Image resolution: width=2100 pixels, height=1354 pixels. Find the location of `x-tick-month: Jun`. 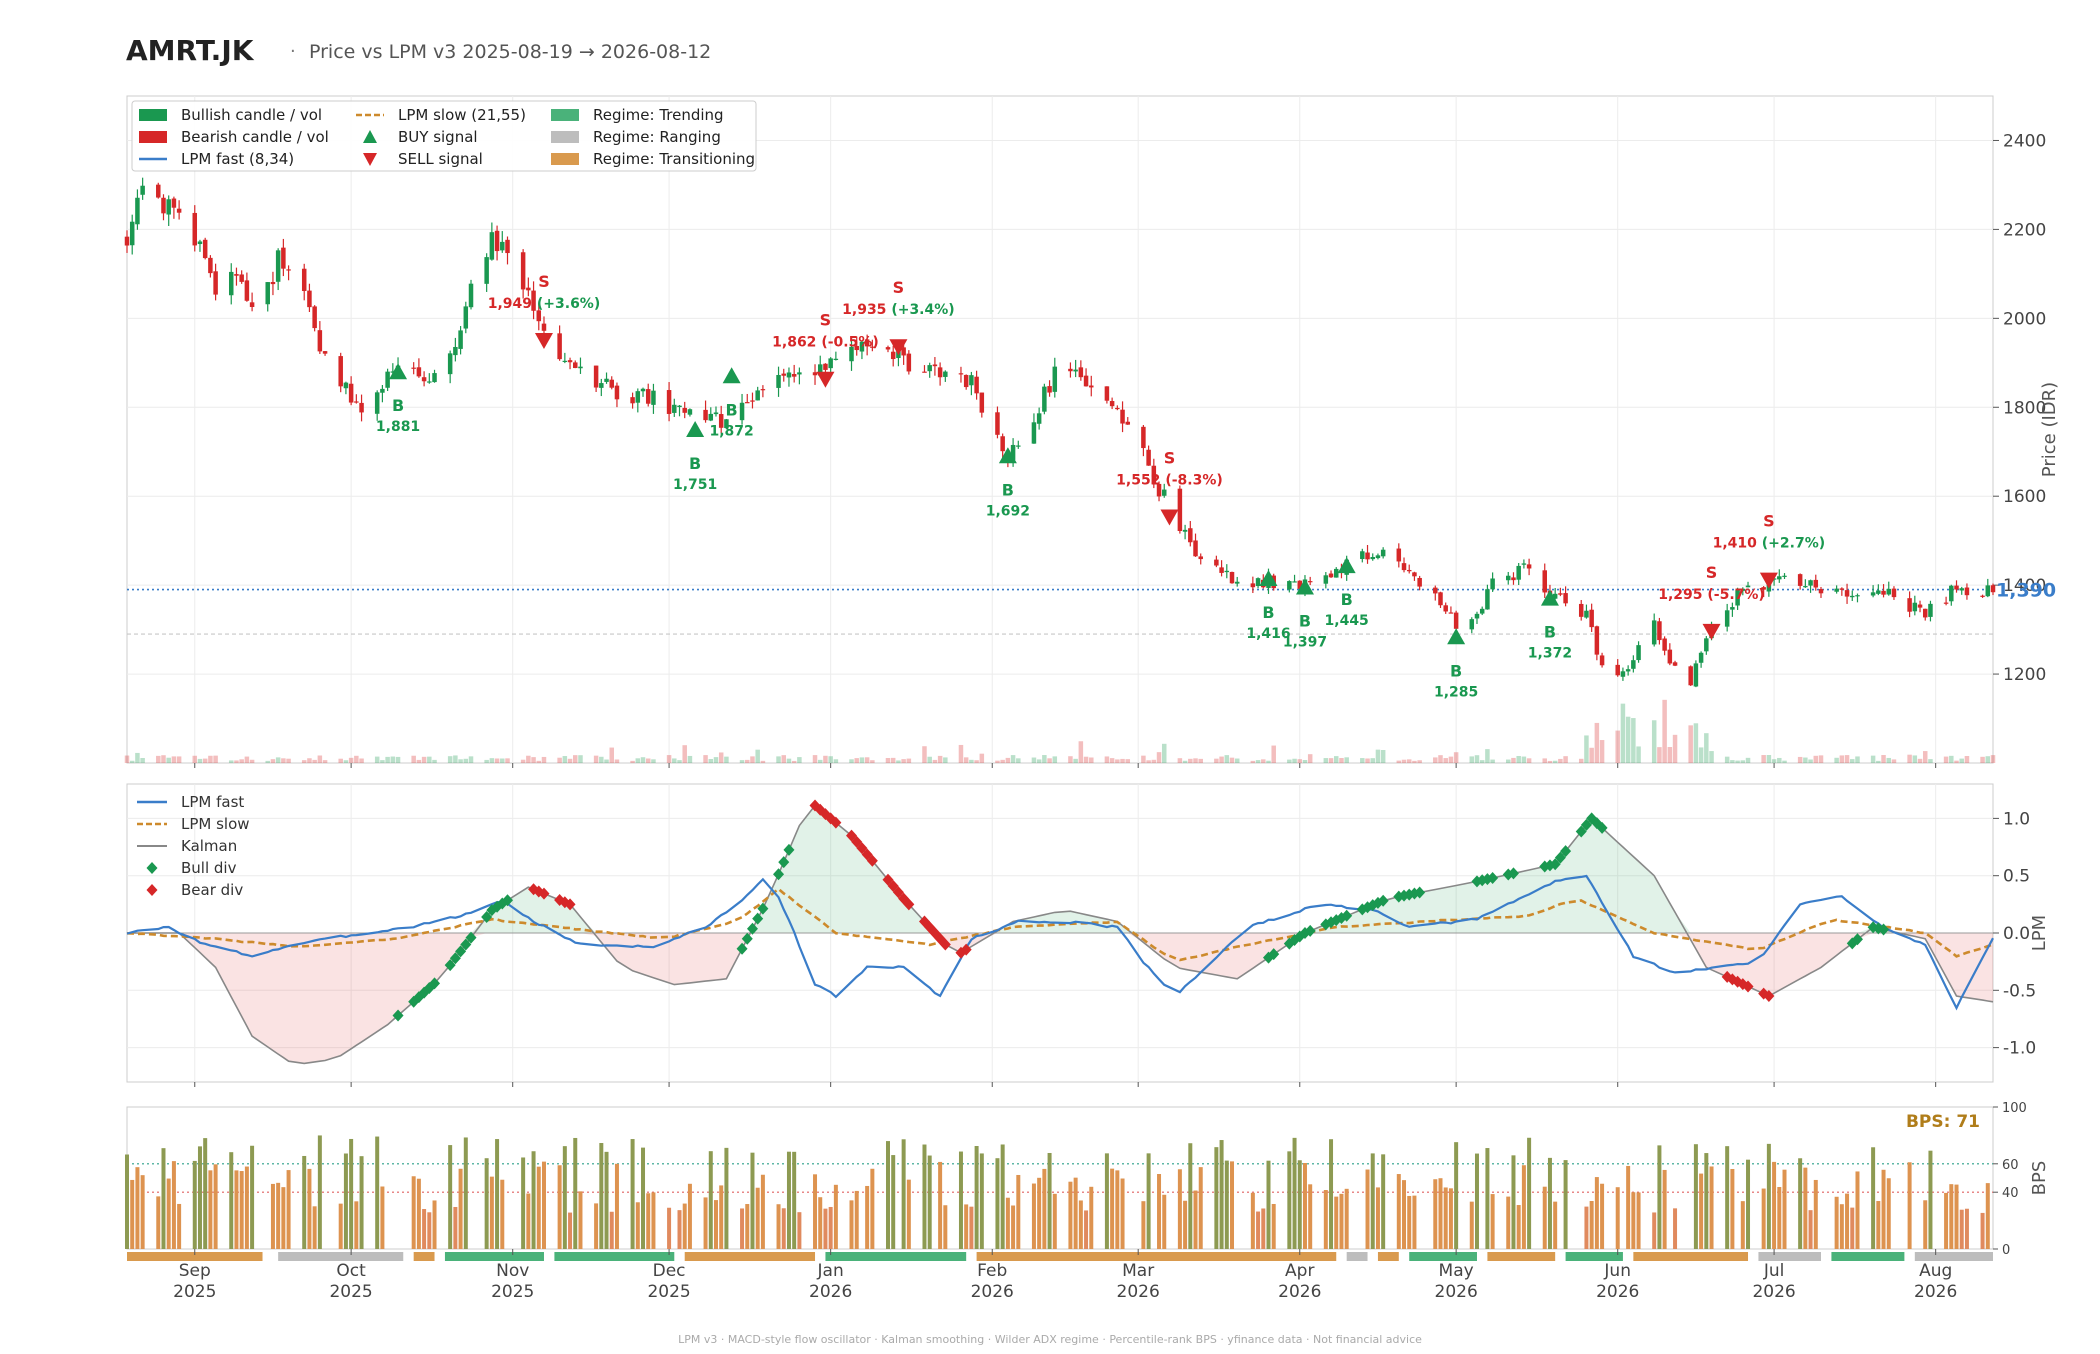

x-tick-month: Jun is located at coordinates (1617, 1271).